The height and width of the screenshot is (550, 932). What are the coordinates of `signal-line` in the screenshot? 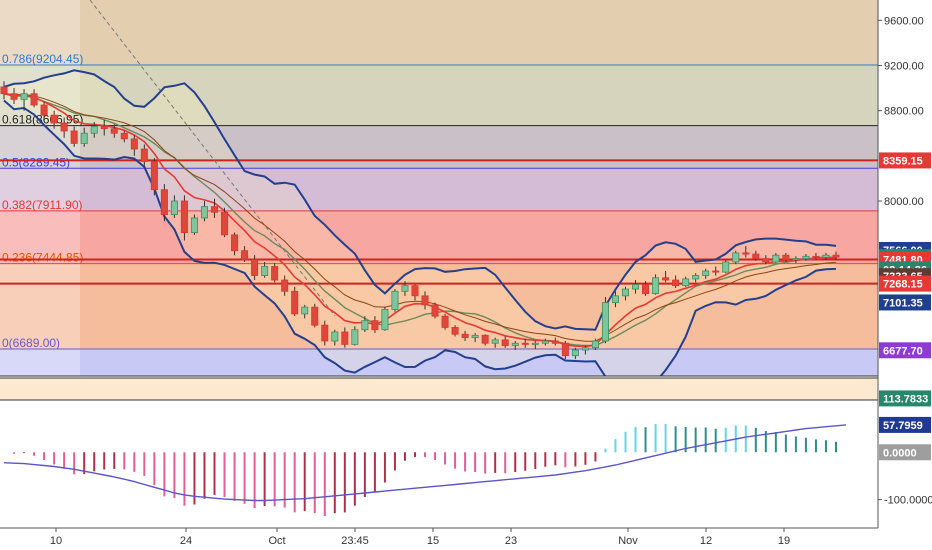 It's located at (425, 463).